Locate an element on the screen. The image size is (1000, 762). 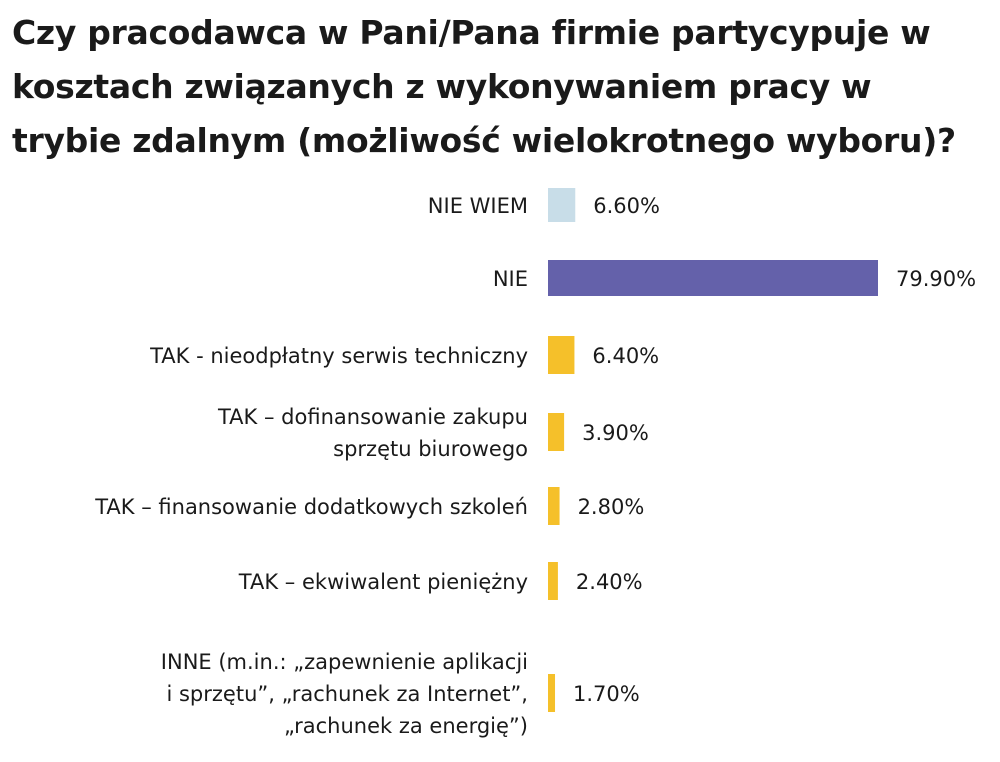
value-label-1: 79.90% is located at coordinates (936, 279).